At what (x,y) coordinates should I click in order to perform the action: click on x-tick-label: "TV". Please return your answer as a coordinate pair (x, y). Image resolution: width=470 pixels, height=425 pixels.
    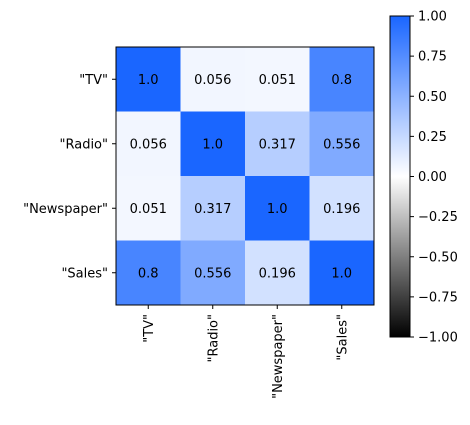
    Looking at the image, I should click on (149, 328).